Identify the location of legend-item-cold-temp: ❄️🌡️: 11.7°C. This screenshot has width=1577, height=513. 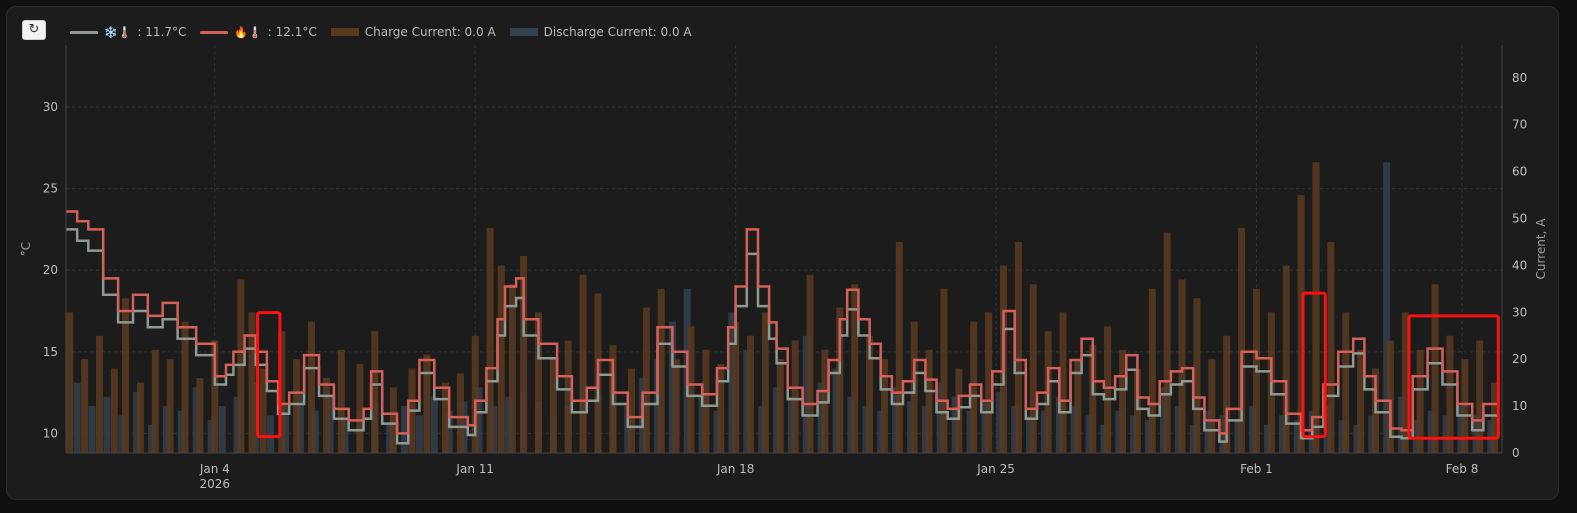
(128, 32).